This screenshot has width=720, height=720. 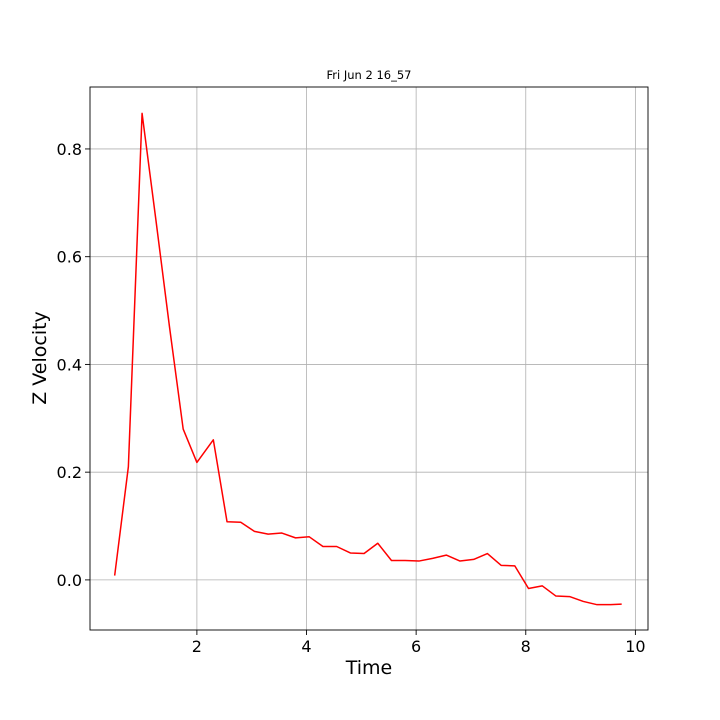 What do you see at coordinates (369, 75) in the screenshot?
I see `chart-title: Fri Jun 2 16_57` at bounding box center [369, 75].